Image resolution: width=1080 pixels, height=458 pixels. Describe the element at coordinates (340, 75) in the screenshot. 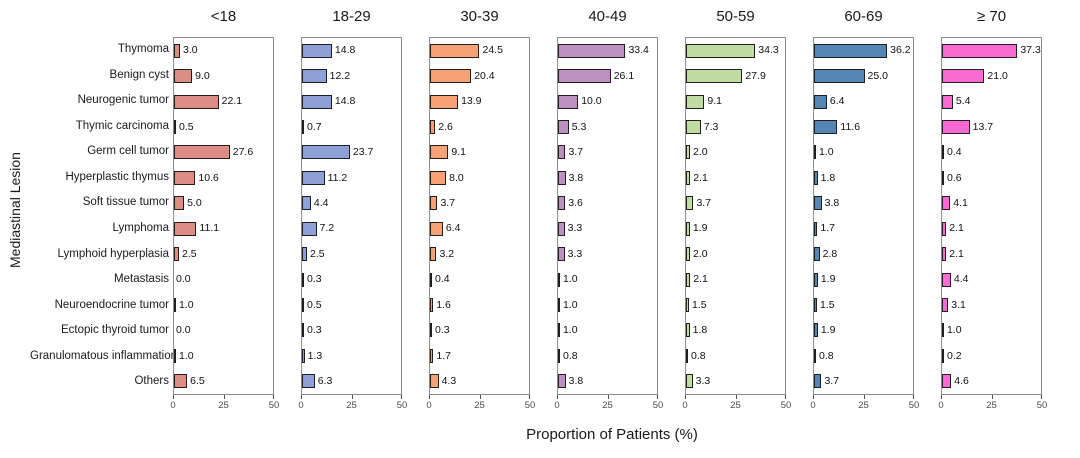

I see `bar-value-label: 12.2` at that location.